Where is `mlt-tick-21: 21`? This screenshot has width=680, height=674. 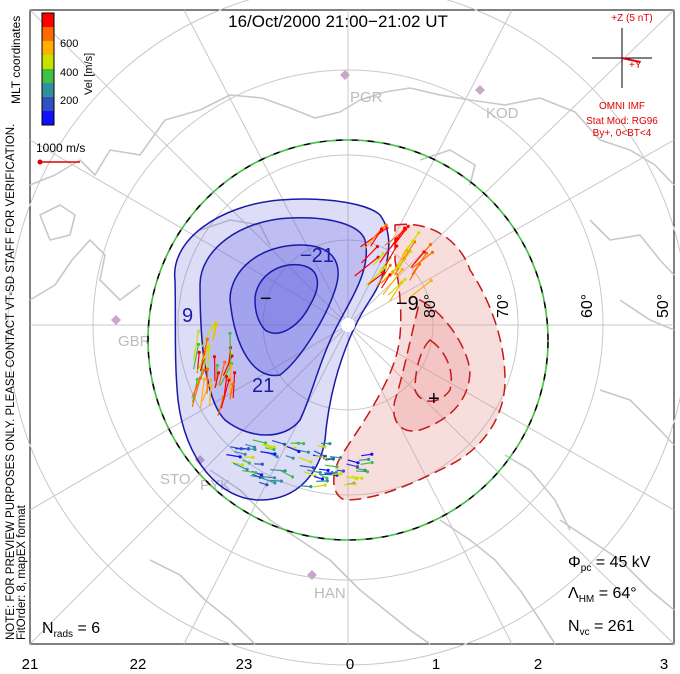
mlt-tick-21: 21 is located at coordinates (30, 664).